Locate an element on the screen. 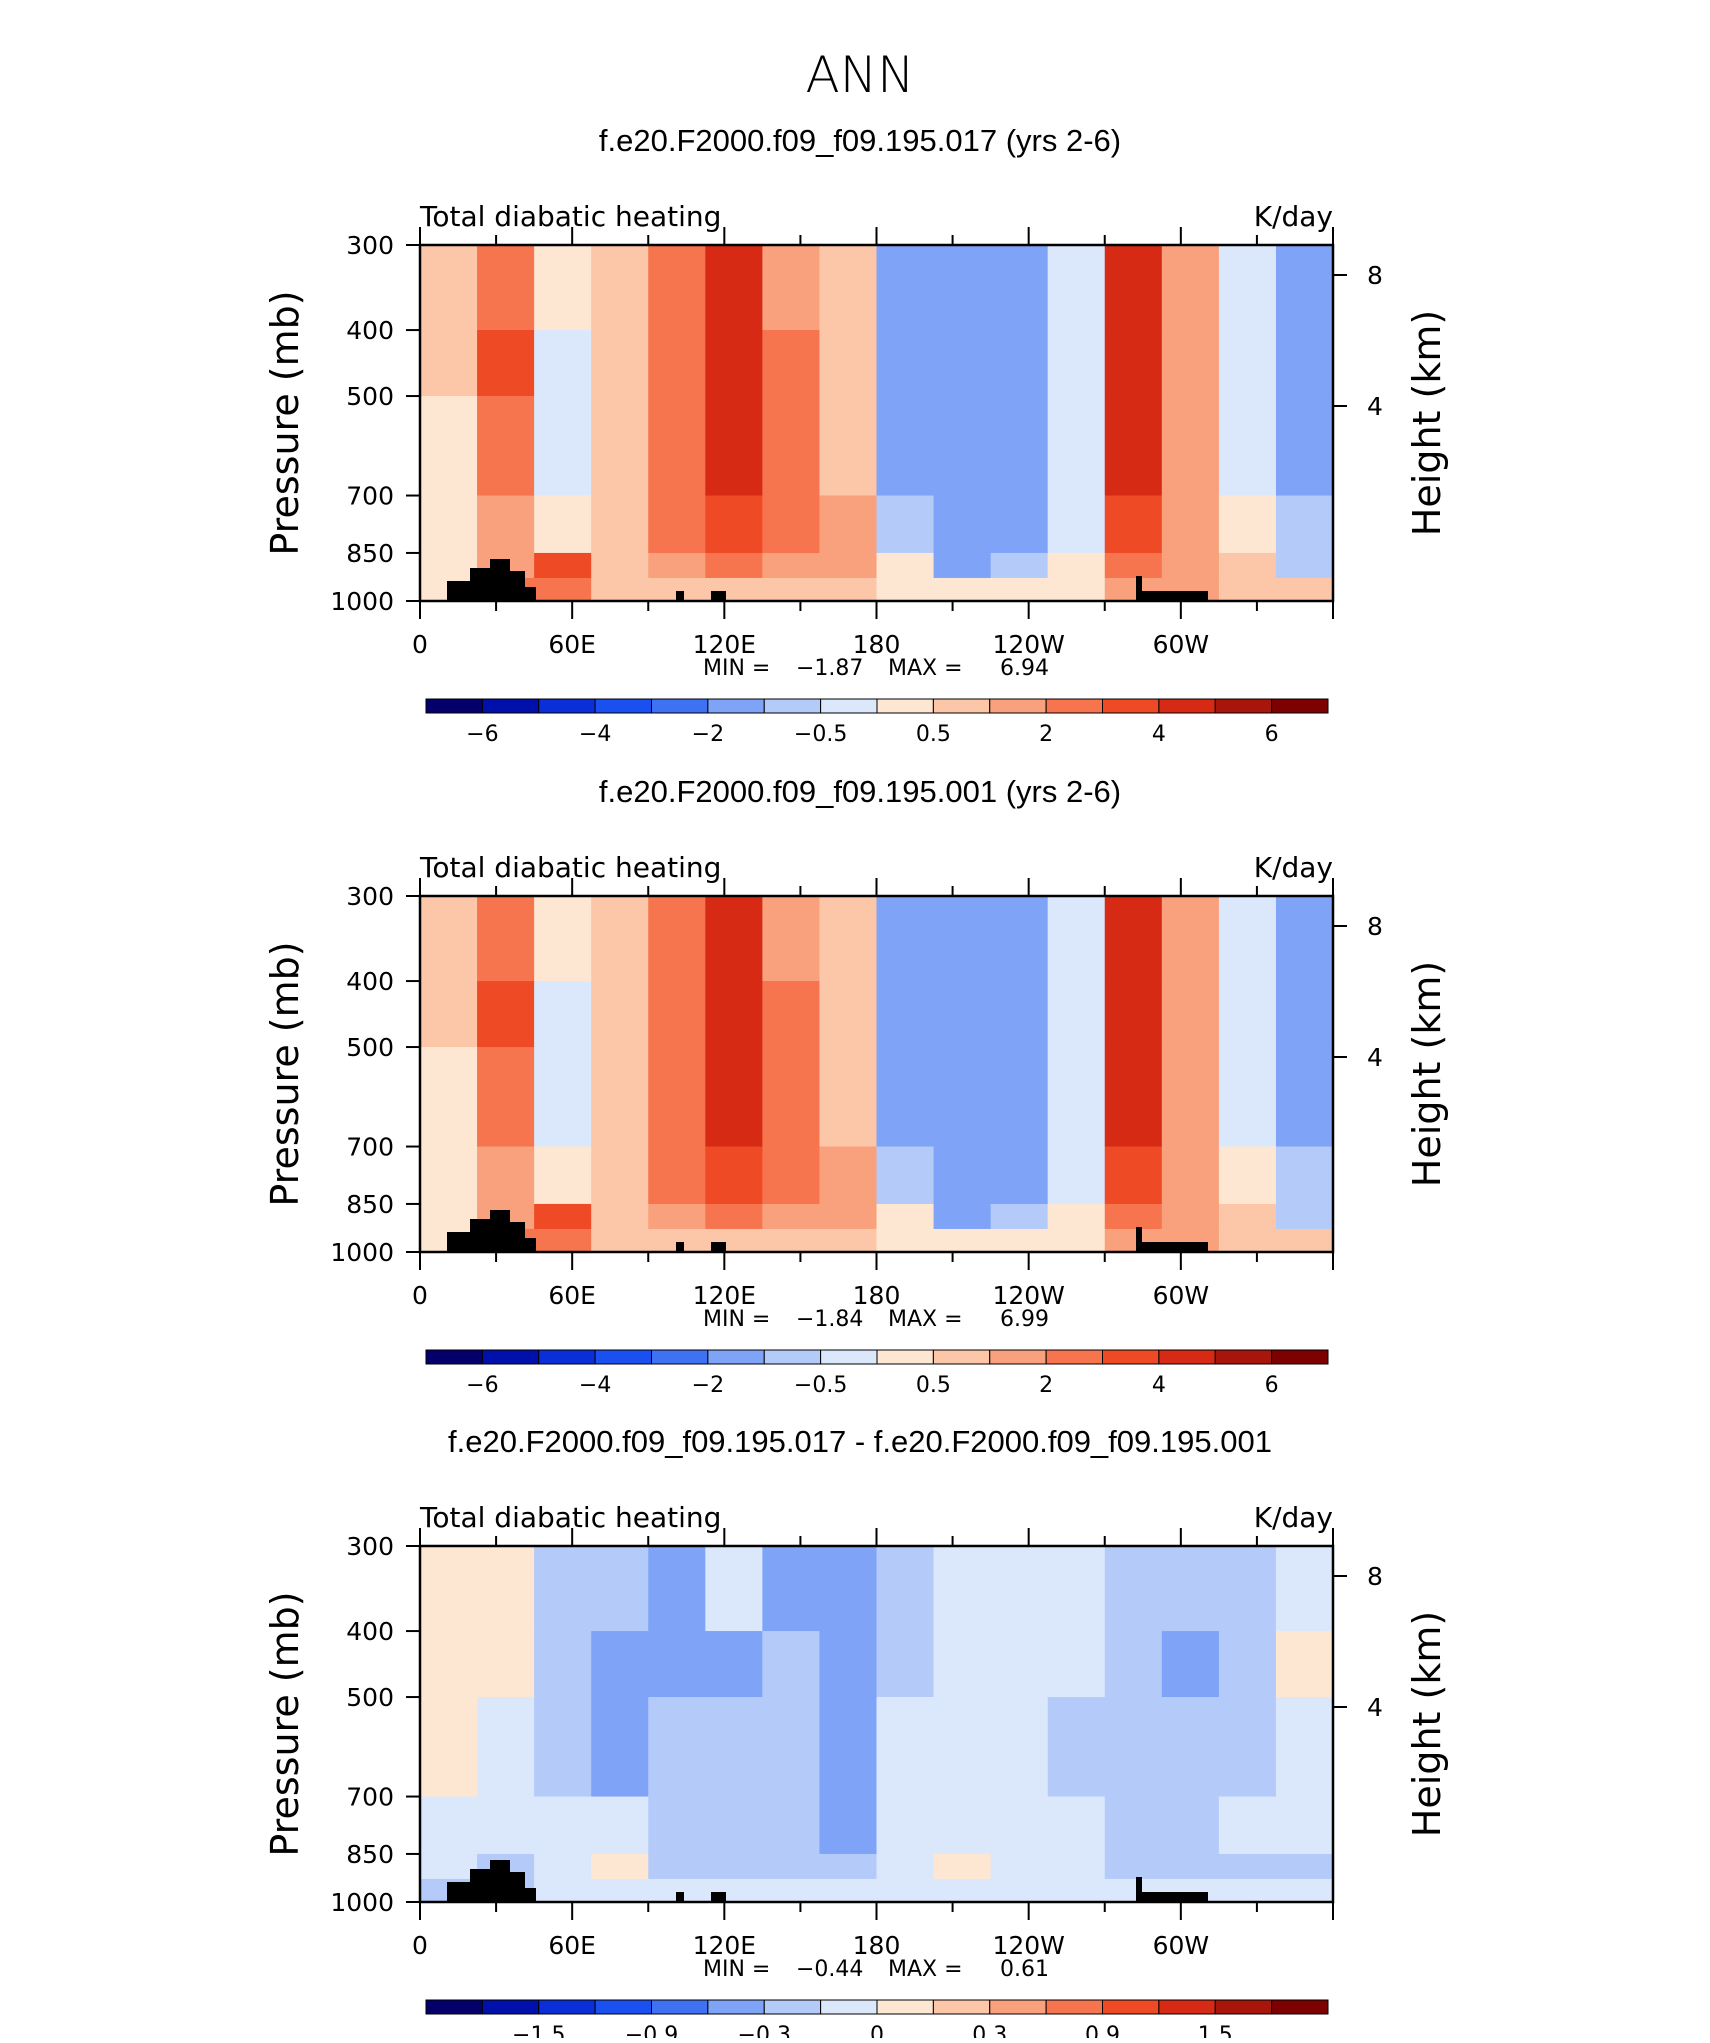 The image size is (1710, 2043). colorbar-label: −1.5 is located at coordinates (538, 2030).